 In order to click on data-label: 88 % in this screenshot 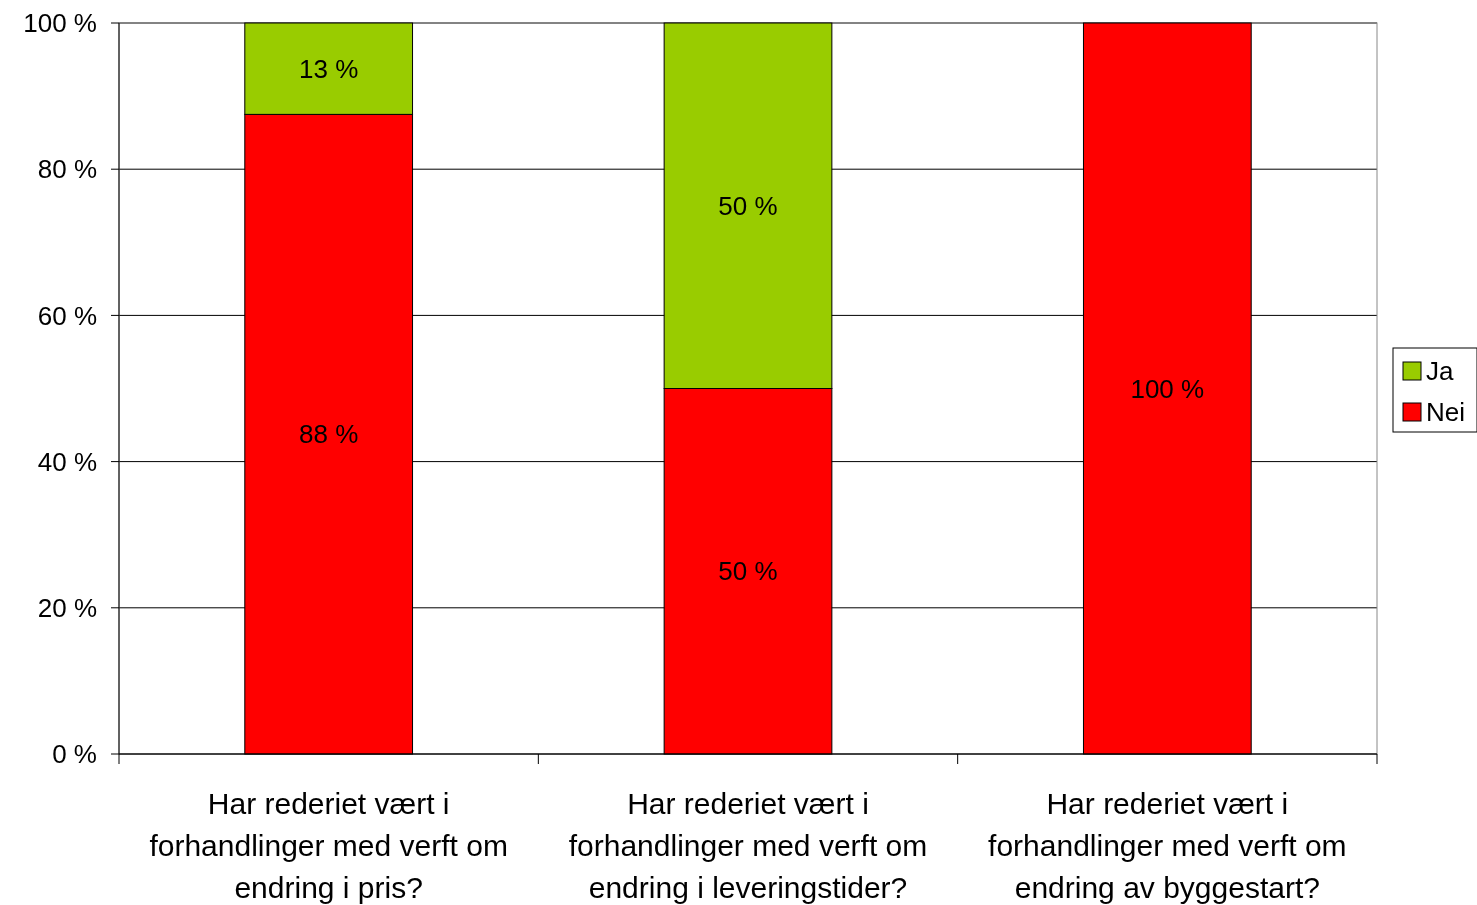, I will do `click(329, 434)`.